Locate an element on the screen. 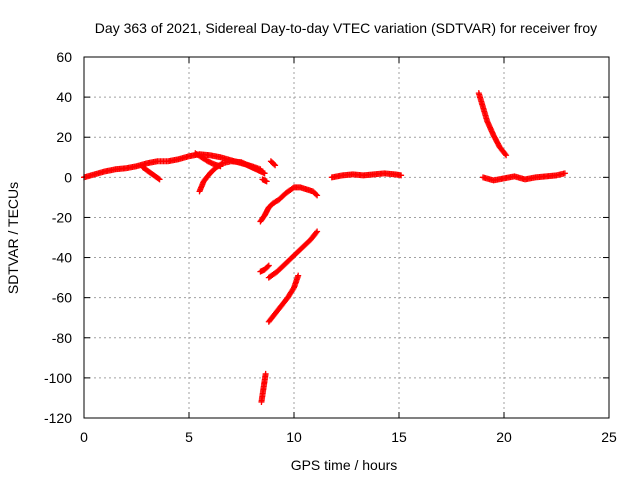  series-arc14 is located at coordinates (492, 124).